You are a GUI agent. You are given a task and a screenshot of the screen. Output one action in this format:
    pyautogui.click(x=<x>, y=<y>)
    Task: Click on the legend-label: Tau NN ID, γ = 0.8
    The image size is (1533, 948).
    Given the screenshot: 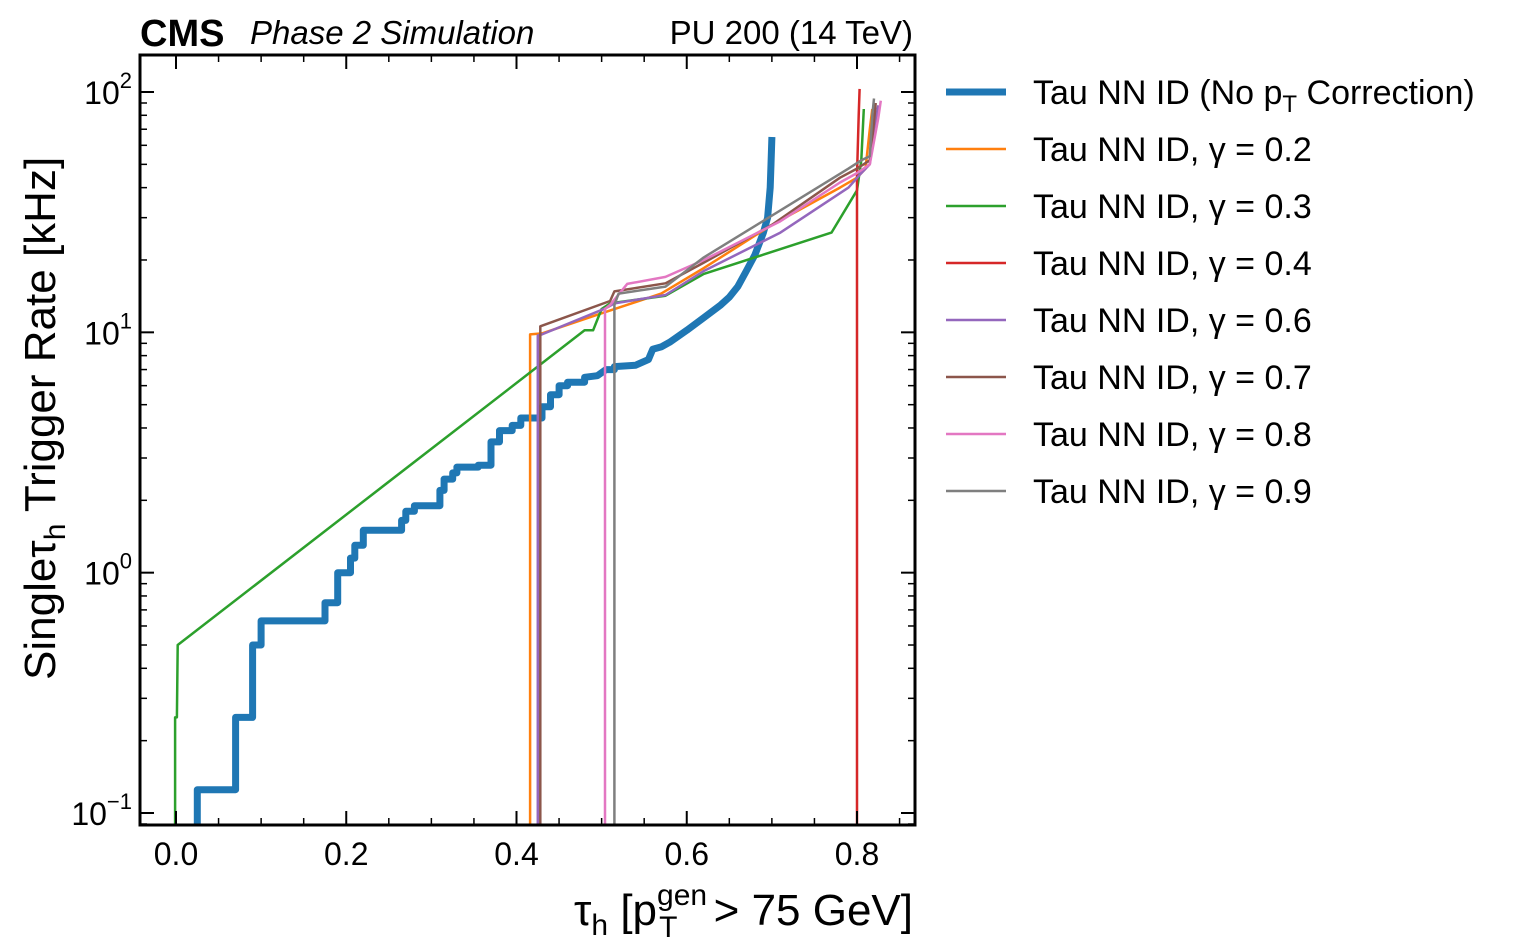 What is the action you would take?
    pyautogui.click(x=1172, y=435)
    